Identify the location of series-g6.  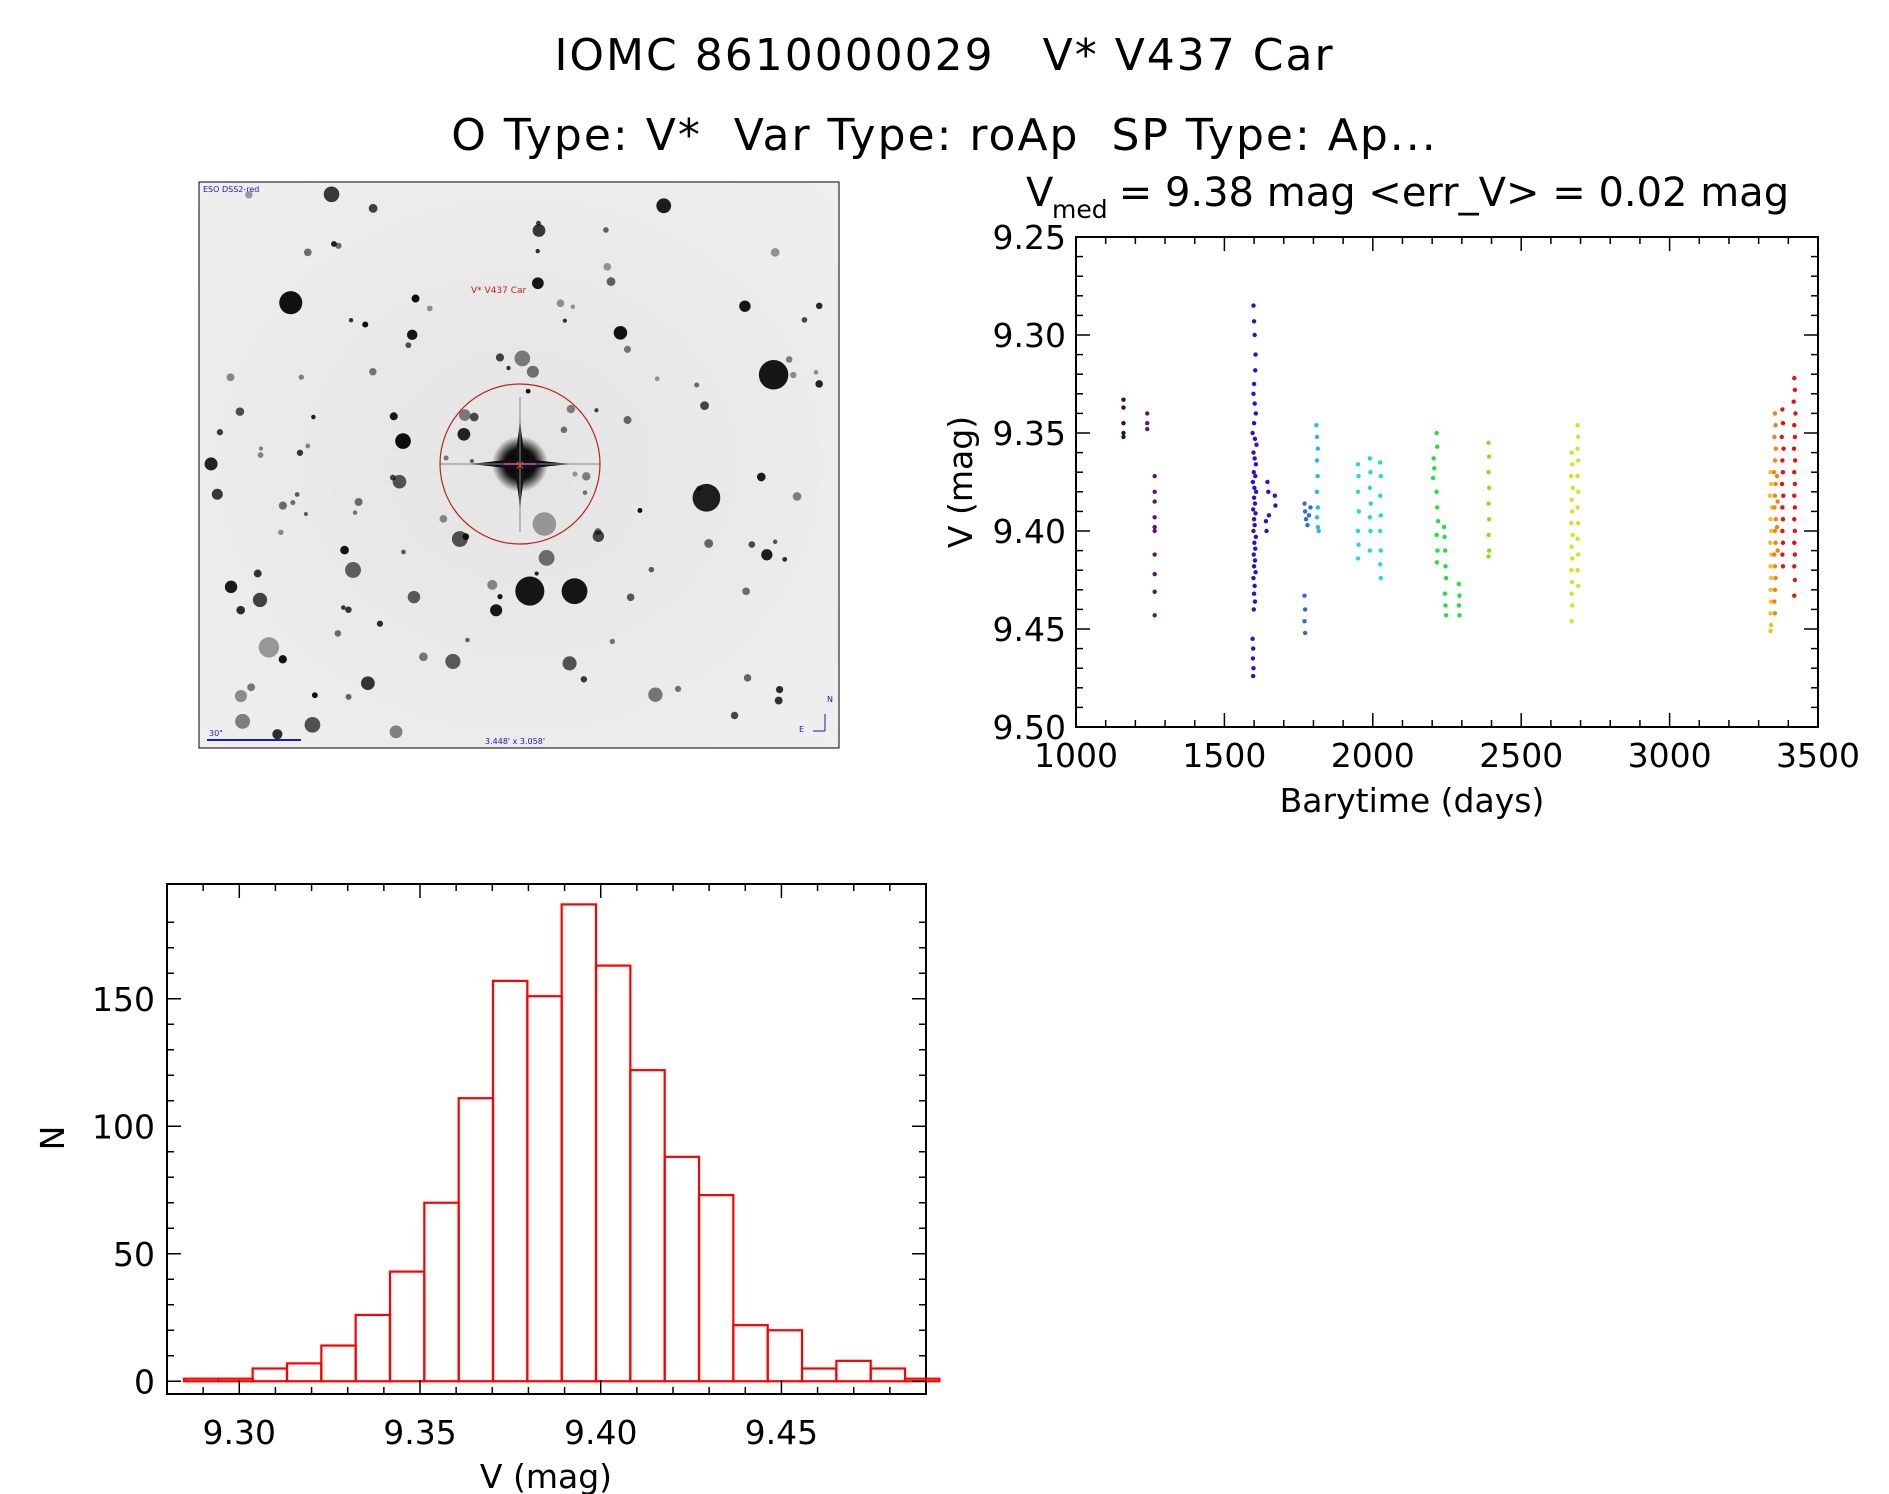
(1369, 518).